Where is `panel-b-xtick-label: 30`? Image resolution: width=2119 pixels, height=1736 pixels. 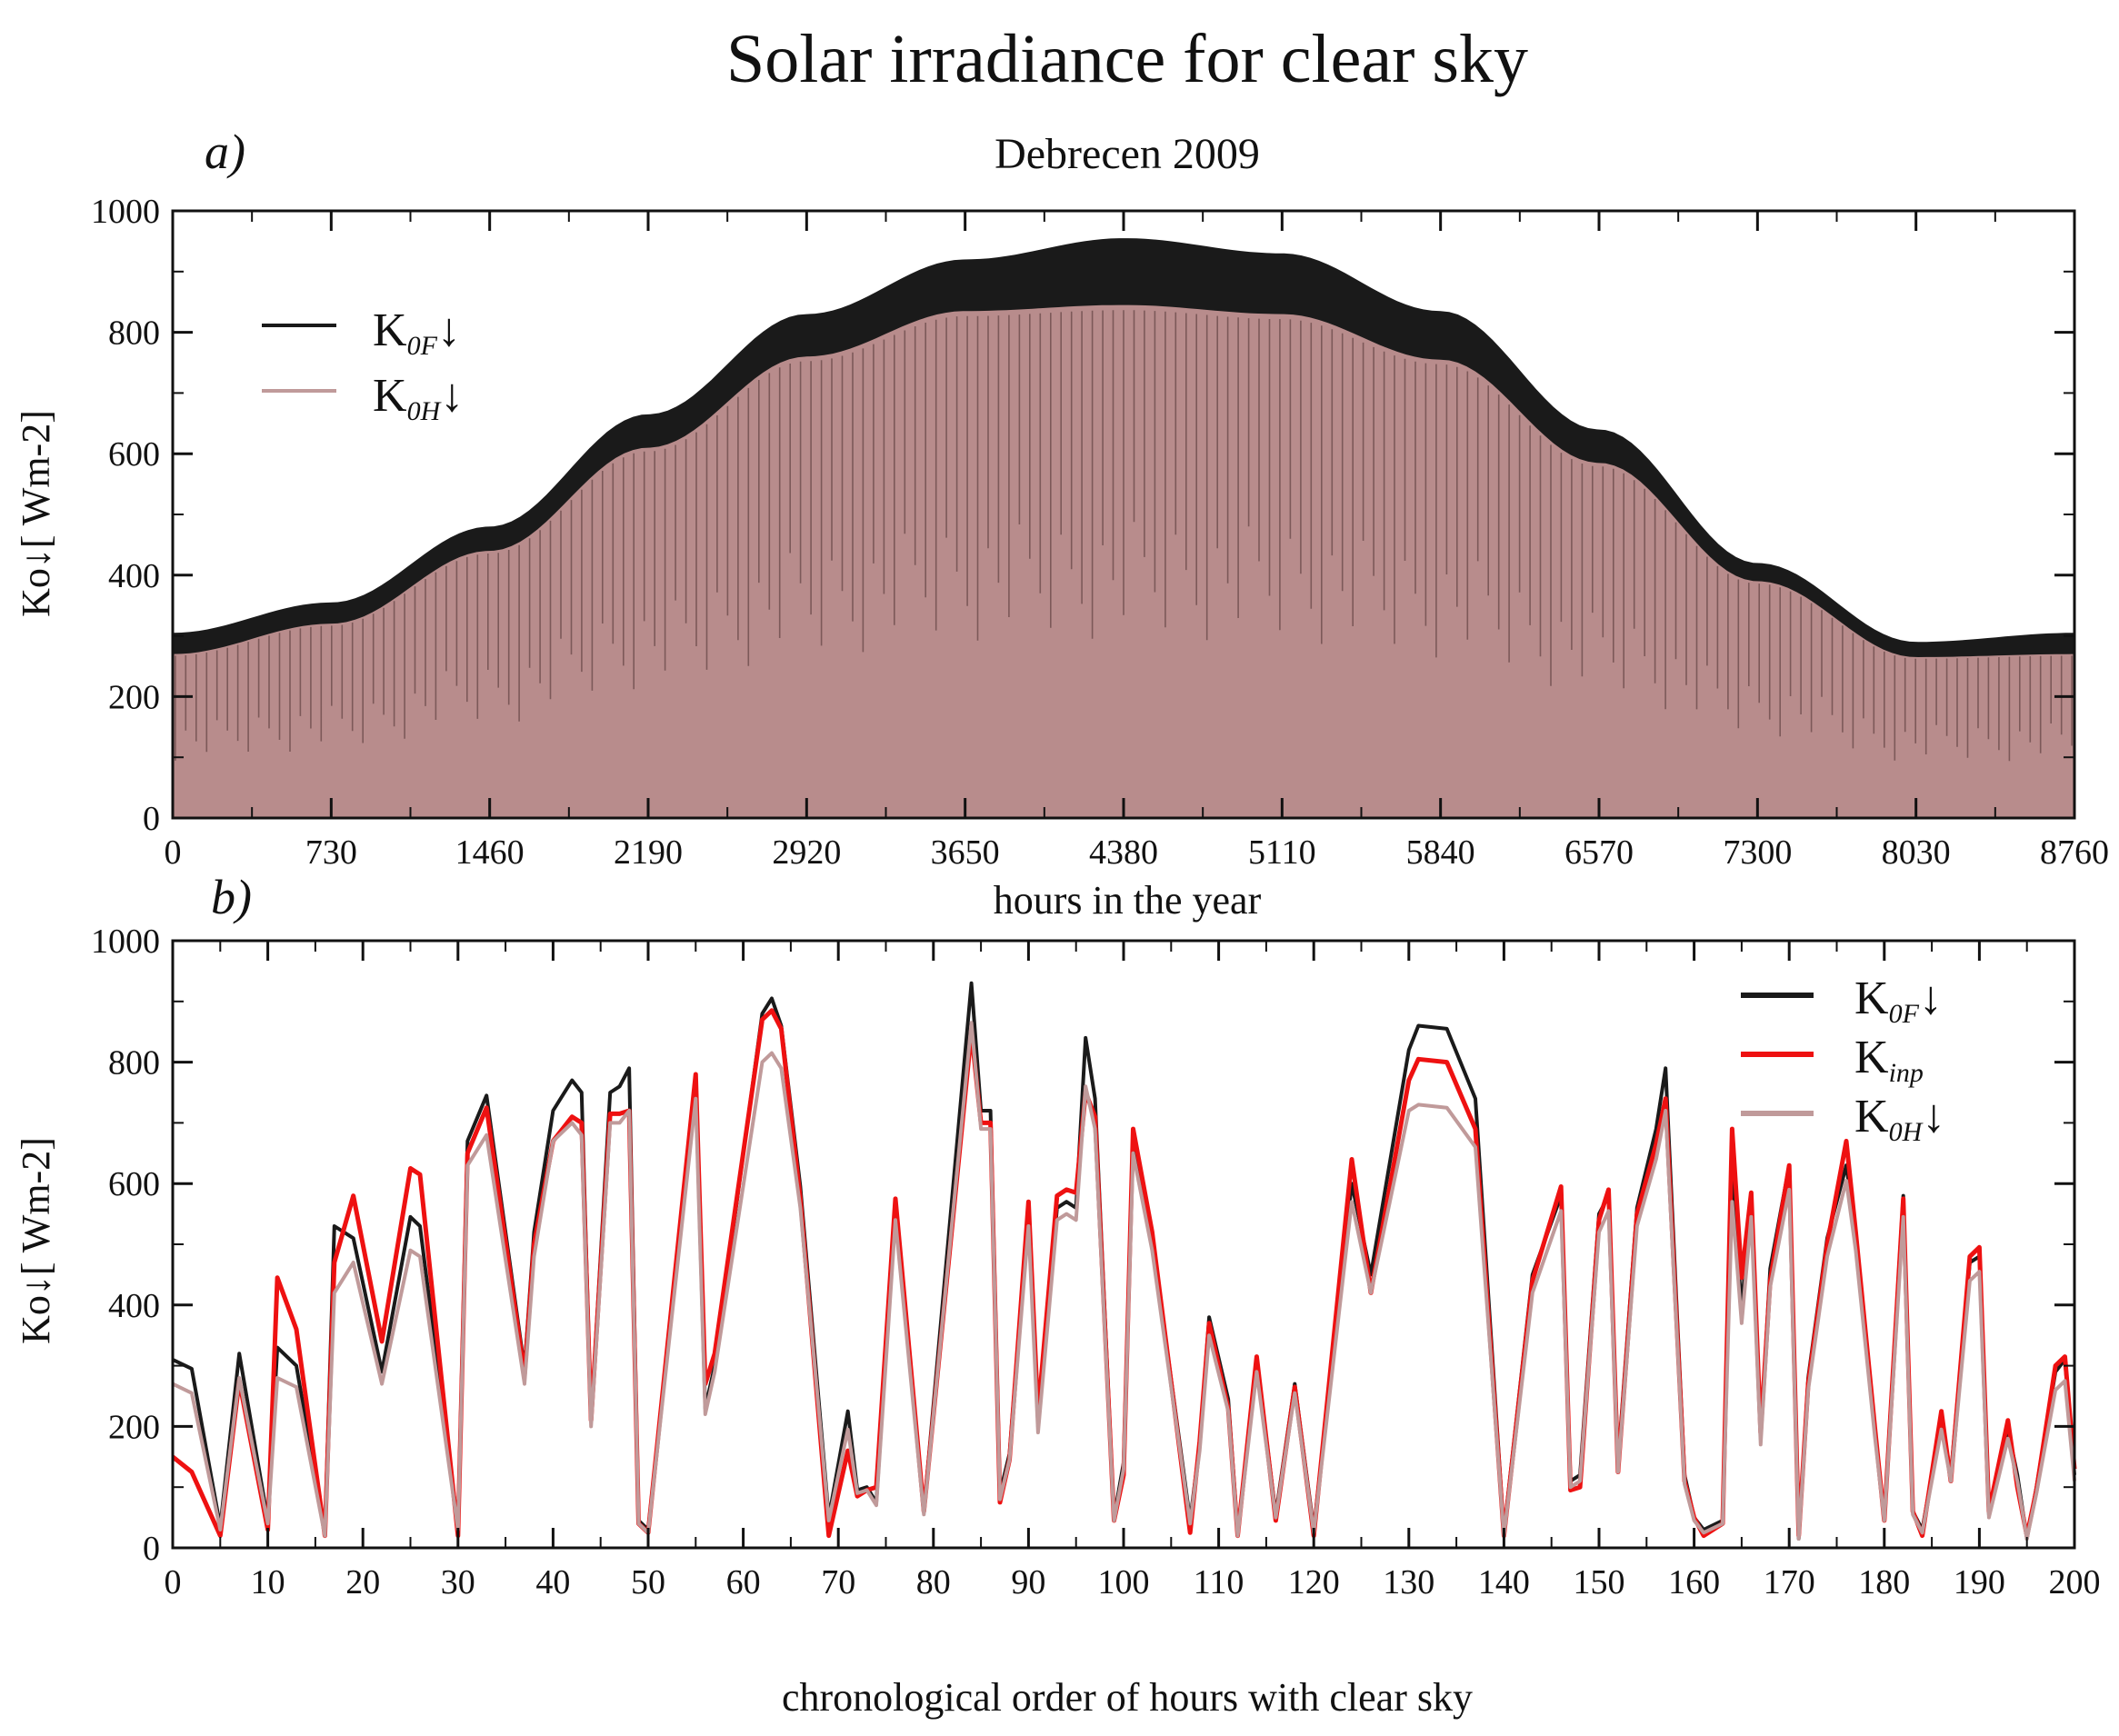 panel-b-xtick-label: 30 is located at coordinates (458, 1582).